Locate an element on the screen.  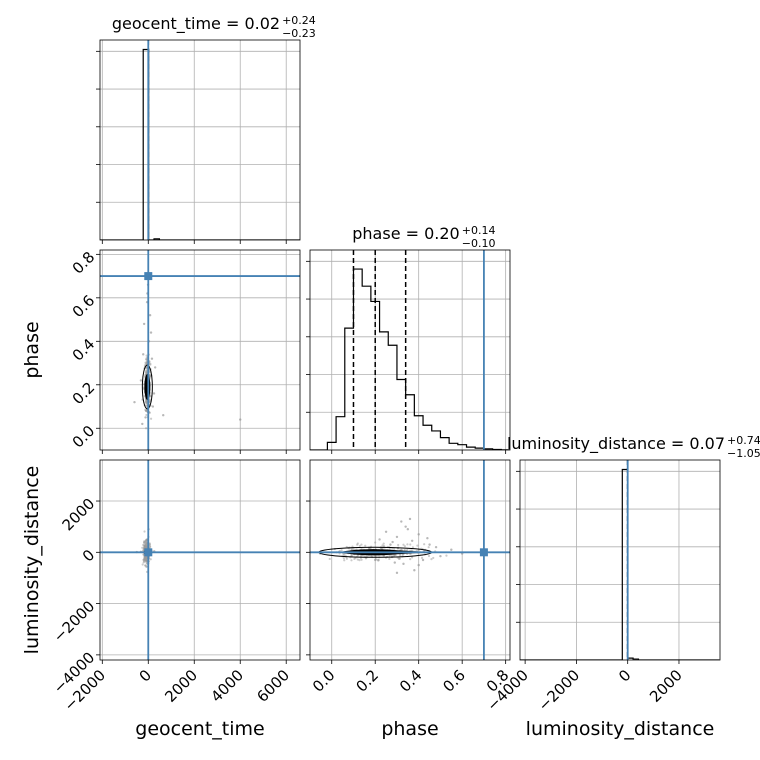
grid-phase is located at coordinates (410, 350).